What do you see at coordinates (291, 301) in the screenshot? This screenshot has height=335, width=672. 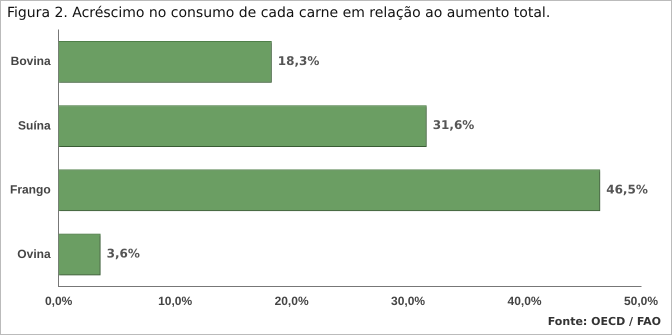 I see `x-tick-label: 20,0%` at bounding box center [291, 301].